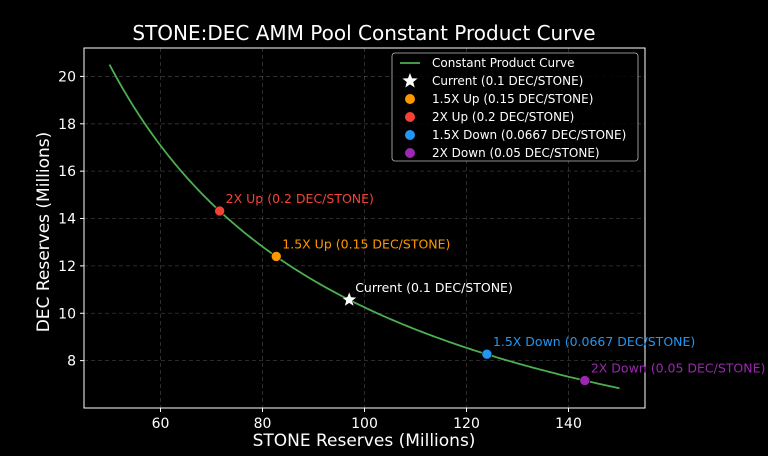 This screenshot has height=456, width=768. Describe the element at coordinates (594, 341) in the screenshot. I see `point-annotation: 1.5X Down (0.0667 DEC/STONE)` at that location.